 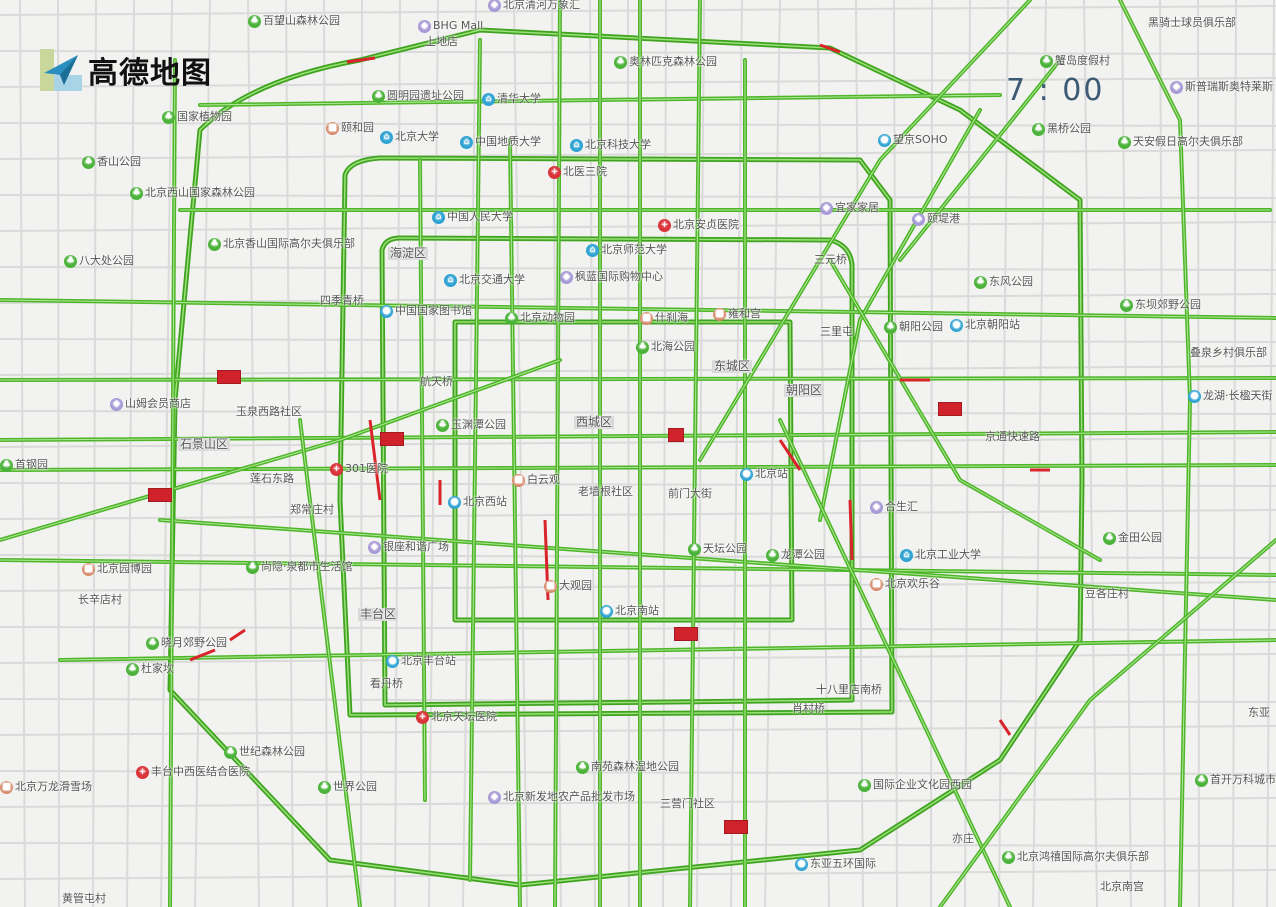 I want to click on map-label-park: ♣ 金田公园, so click(x=1132, y=538).